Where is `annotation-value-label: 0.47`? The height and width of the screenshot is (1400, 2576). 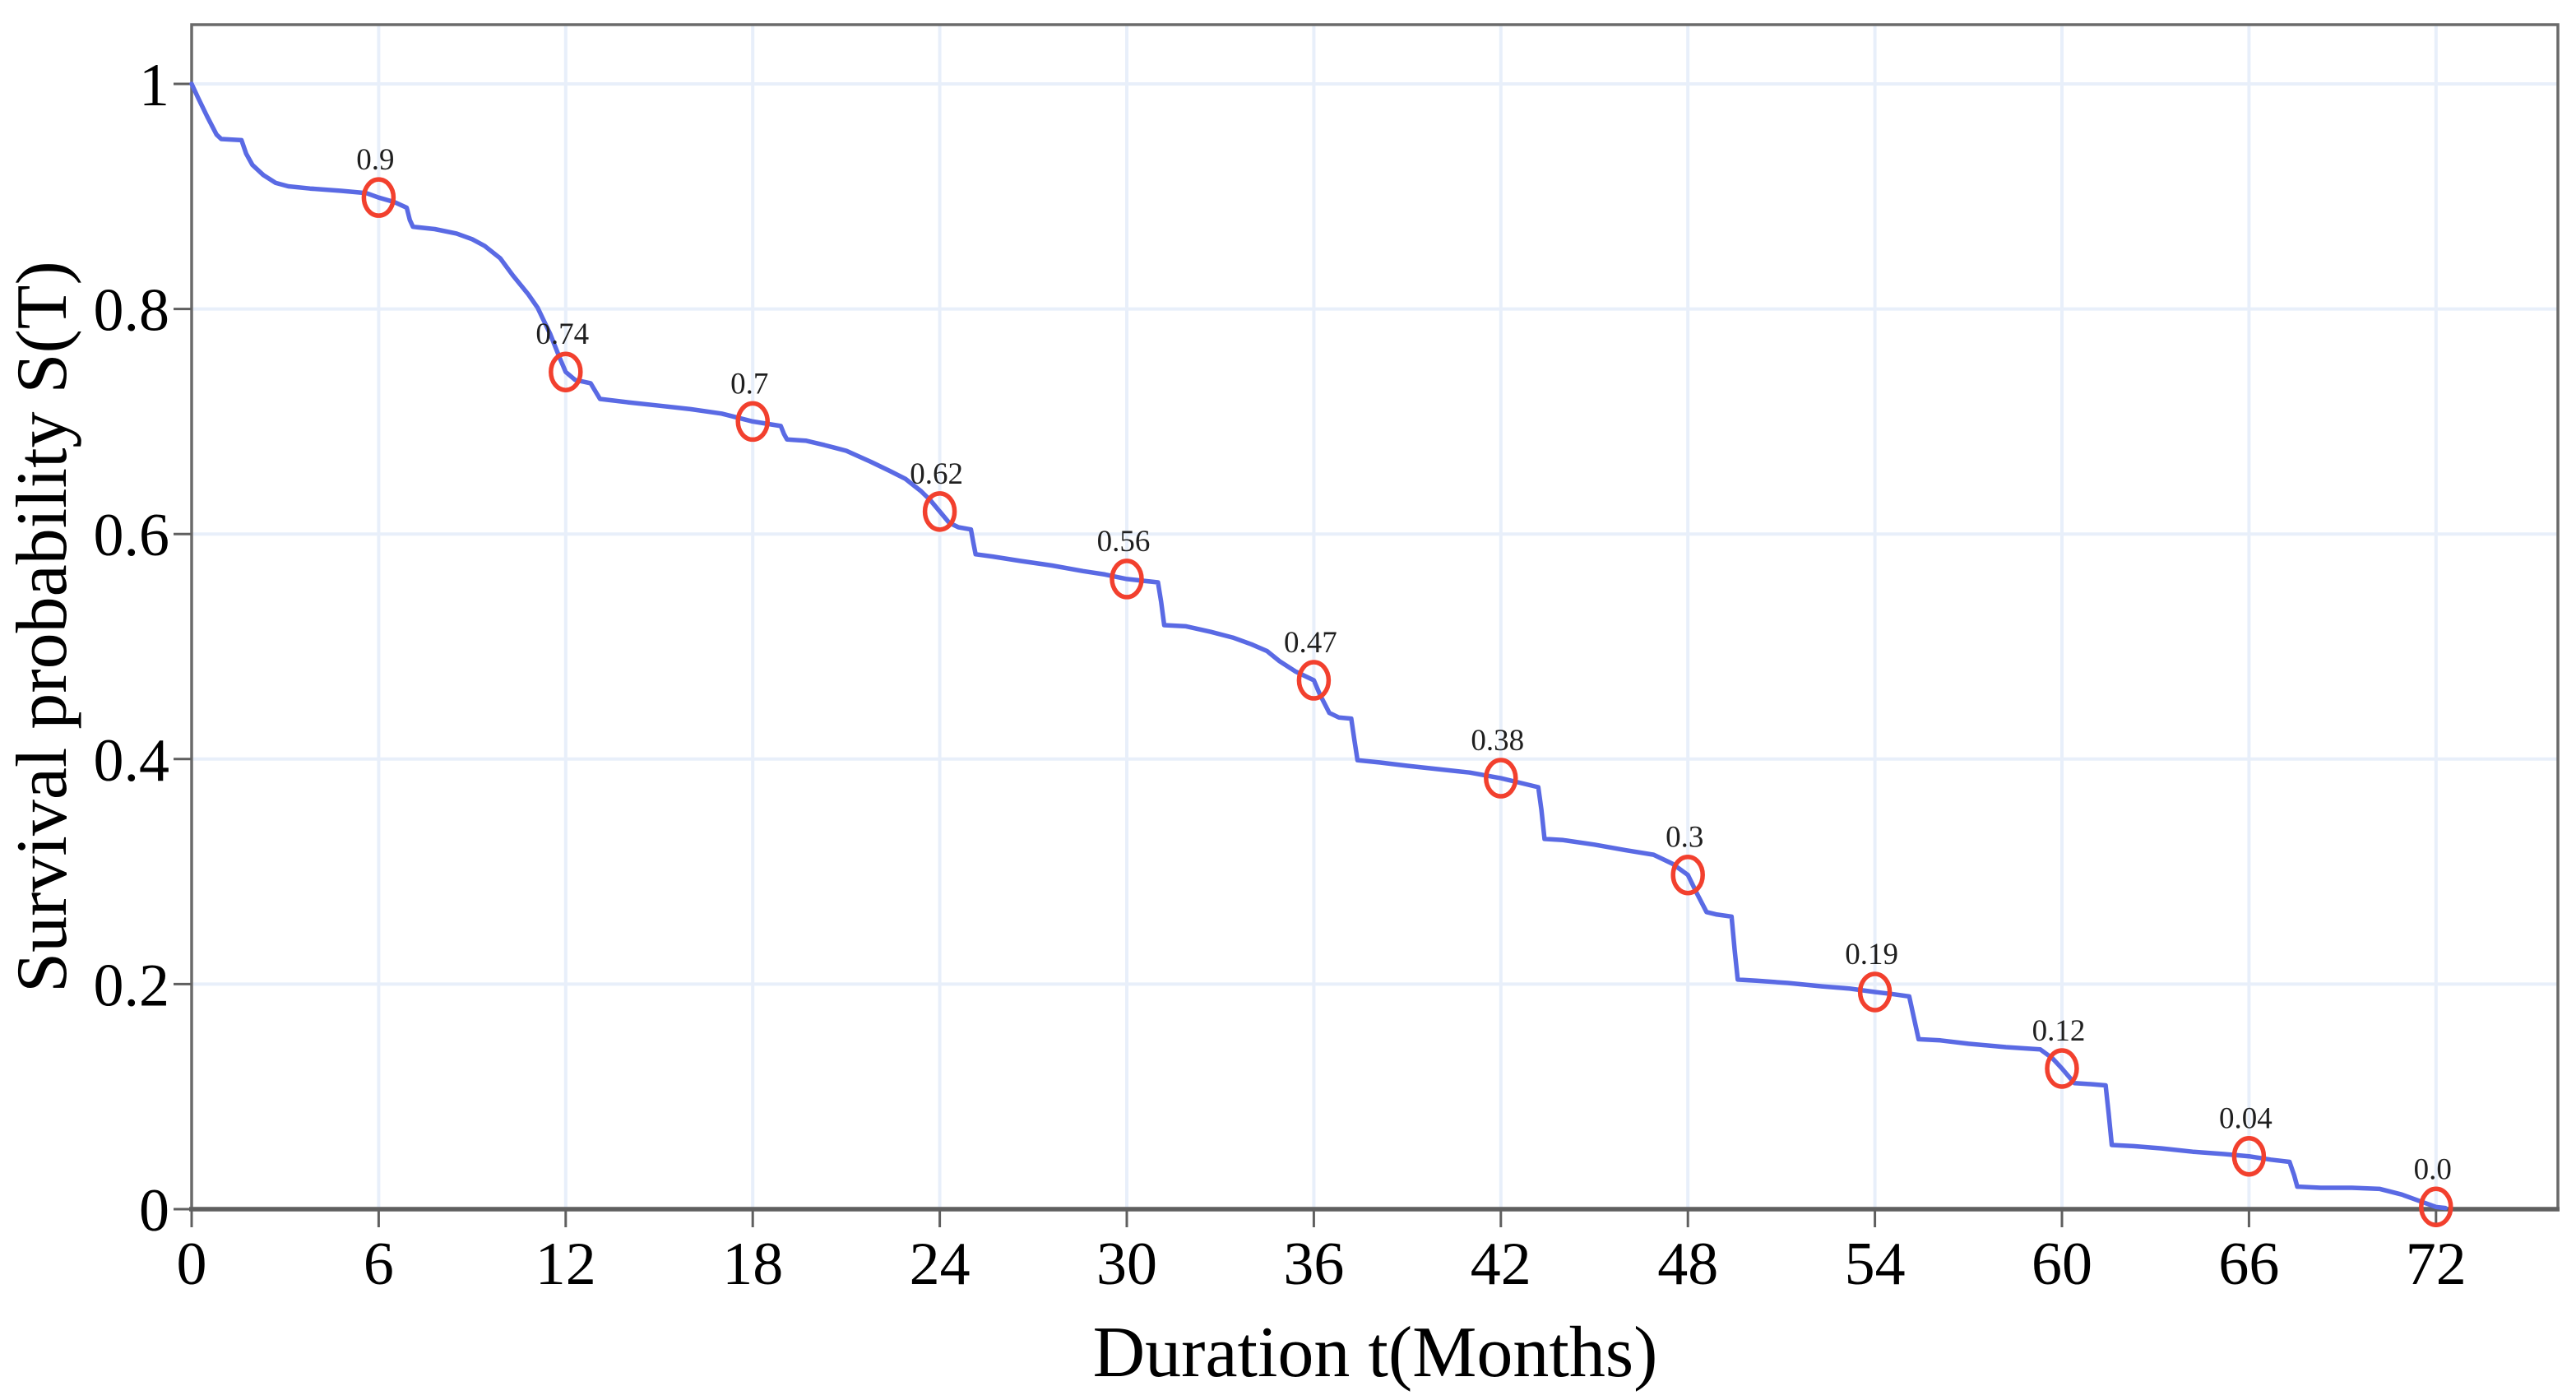 annotation-value-label: 0.47 is located at coordinates (1311, 643).